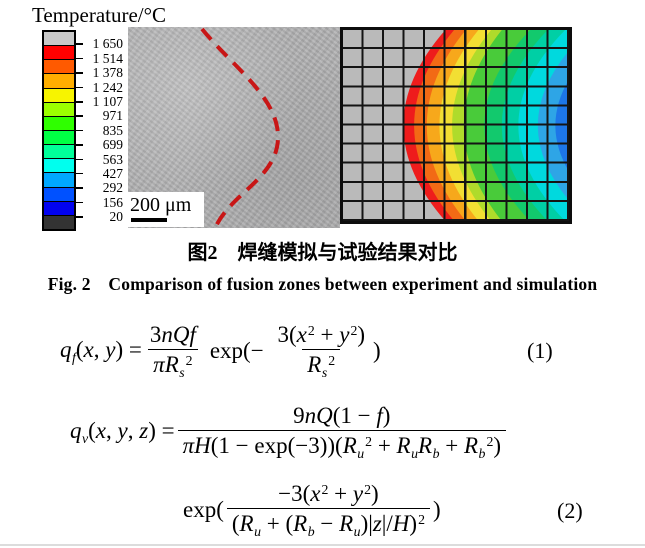 The image size is (645, 548). What do you see at coordinates (322, 545) in the screenshot?
I see `bottom-divider` at bounding box center [322, 545].